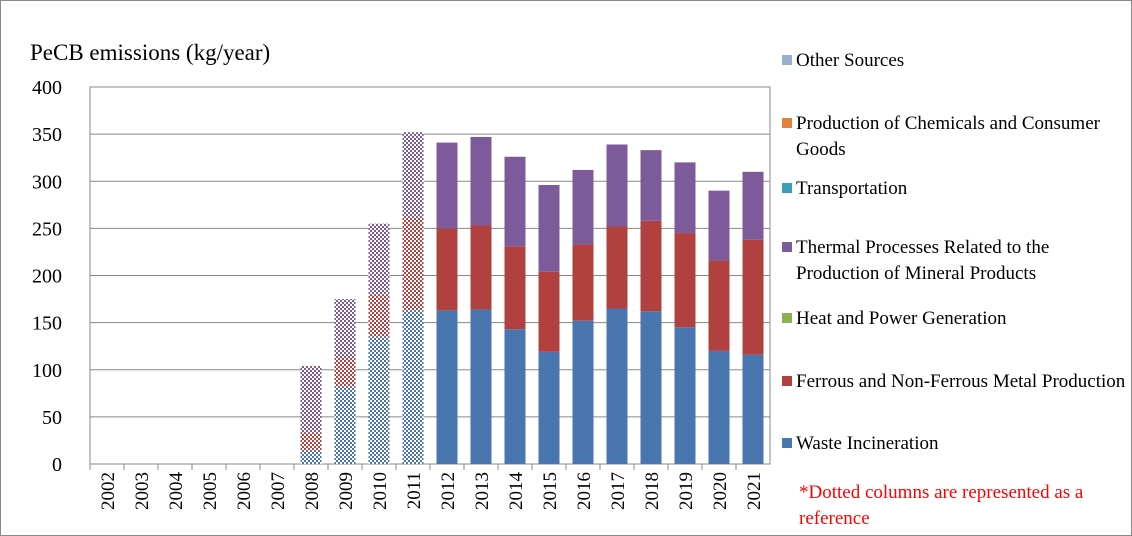 The image size is (1132, 536). Describe the element at coordinates (754, 491) in the screenshot. I see `x-tick-label: 2021` at that location.